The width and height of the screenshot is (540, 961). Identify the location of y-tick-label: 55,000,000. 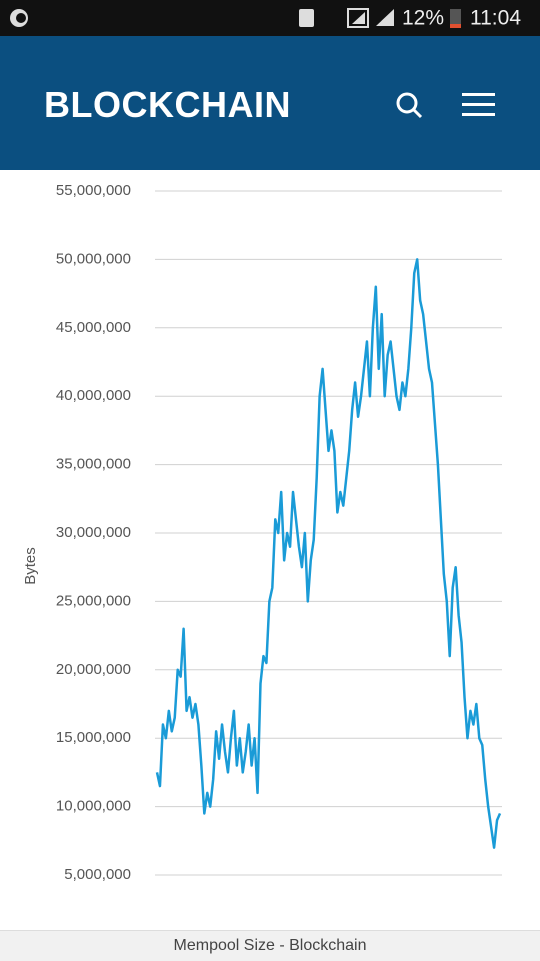
(93, 190).